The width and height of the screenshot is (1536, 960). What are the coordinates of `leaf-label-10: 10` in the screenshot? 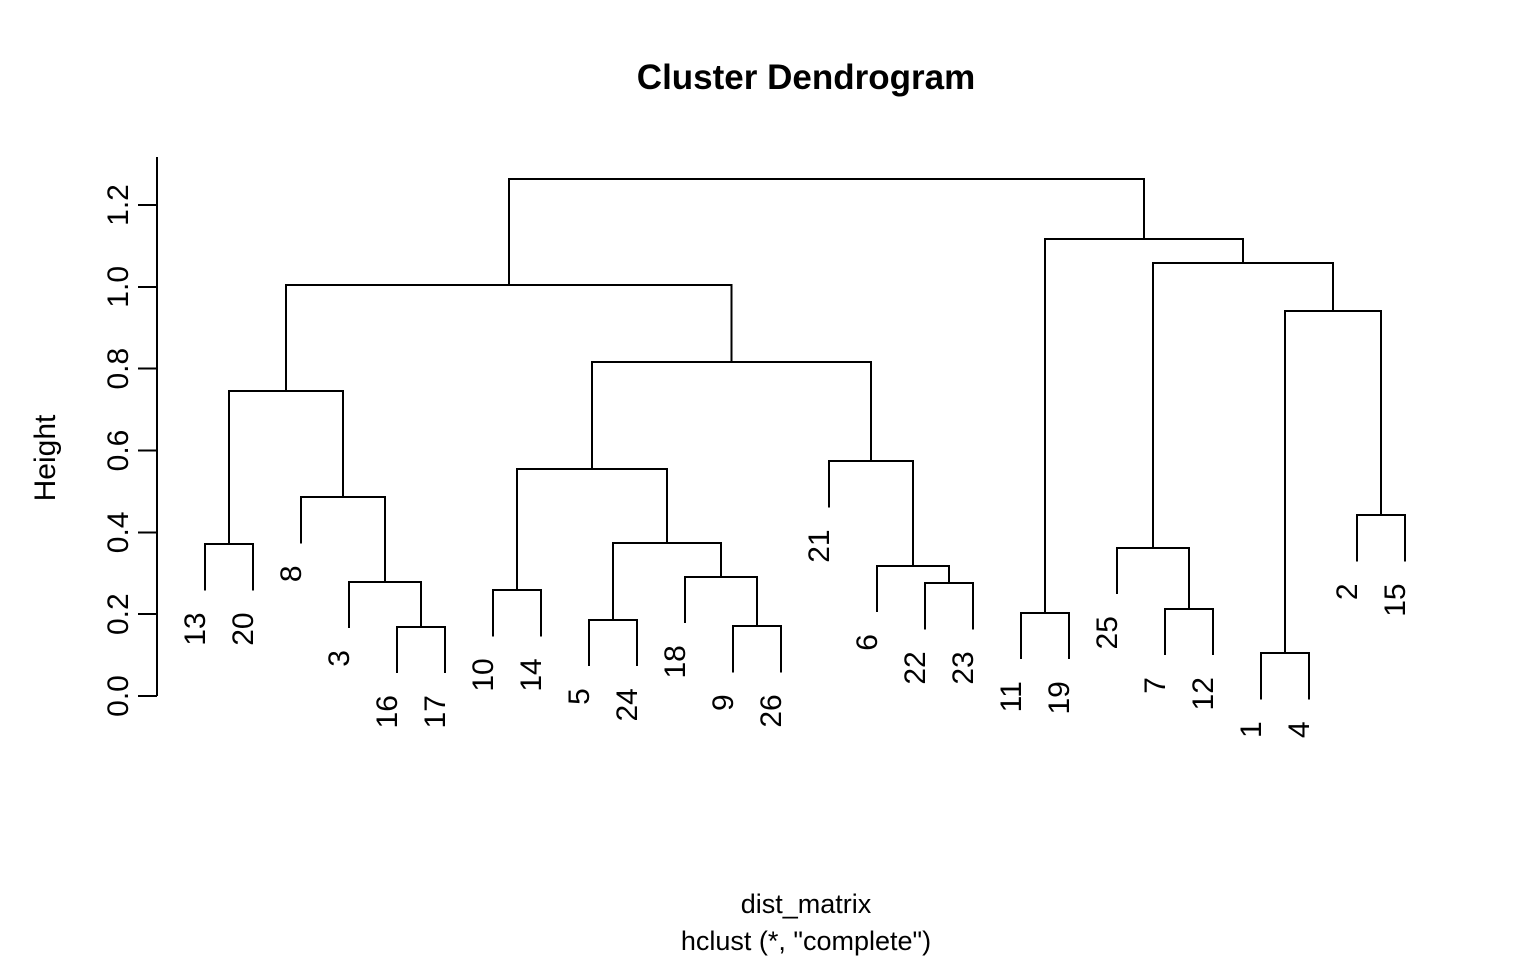 It's located at (483, 674).